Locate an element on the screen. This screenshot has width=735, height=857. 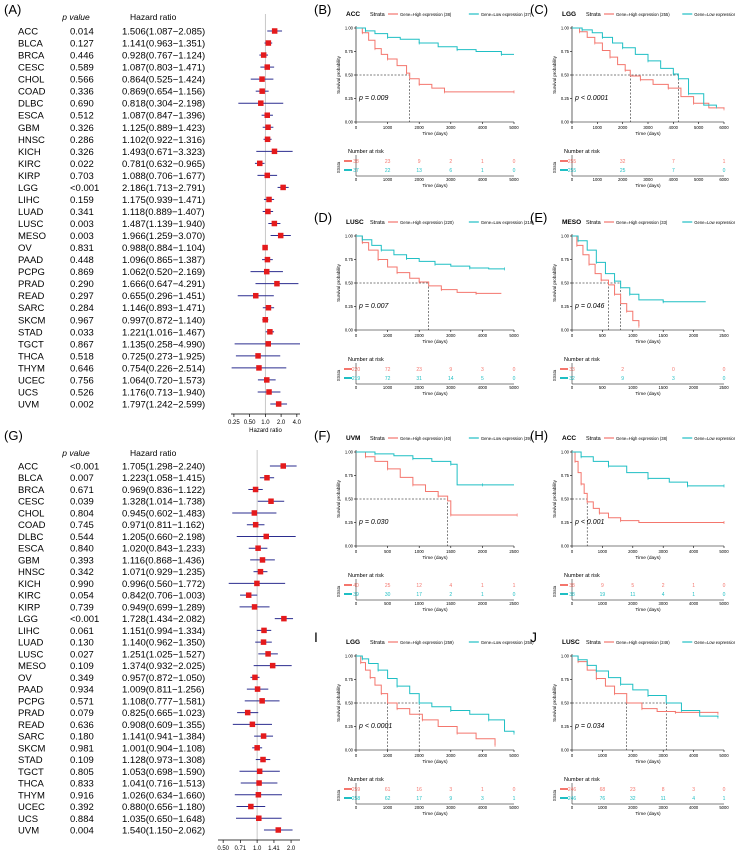
x-tick-label: 4.0 is located at coordinates (297, 423).